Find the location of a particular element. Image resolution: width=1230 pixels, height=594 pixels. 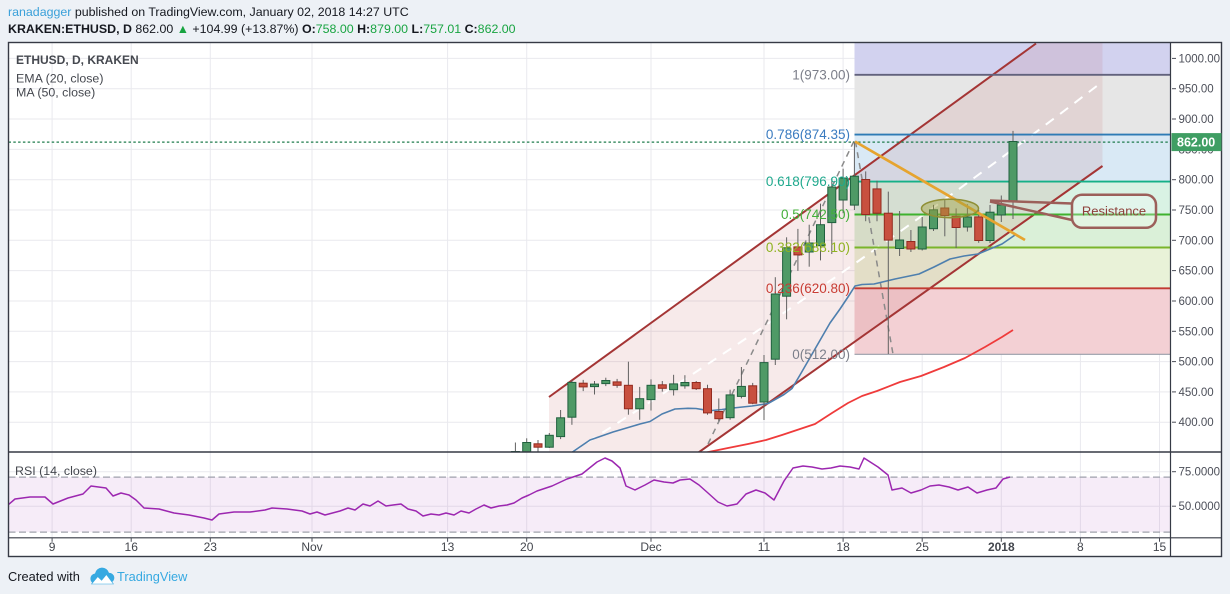

svg-text: 0.5(742.50) is located at coordinates (815, 214).